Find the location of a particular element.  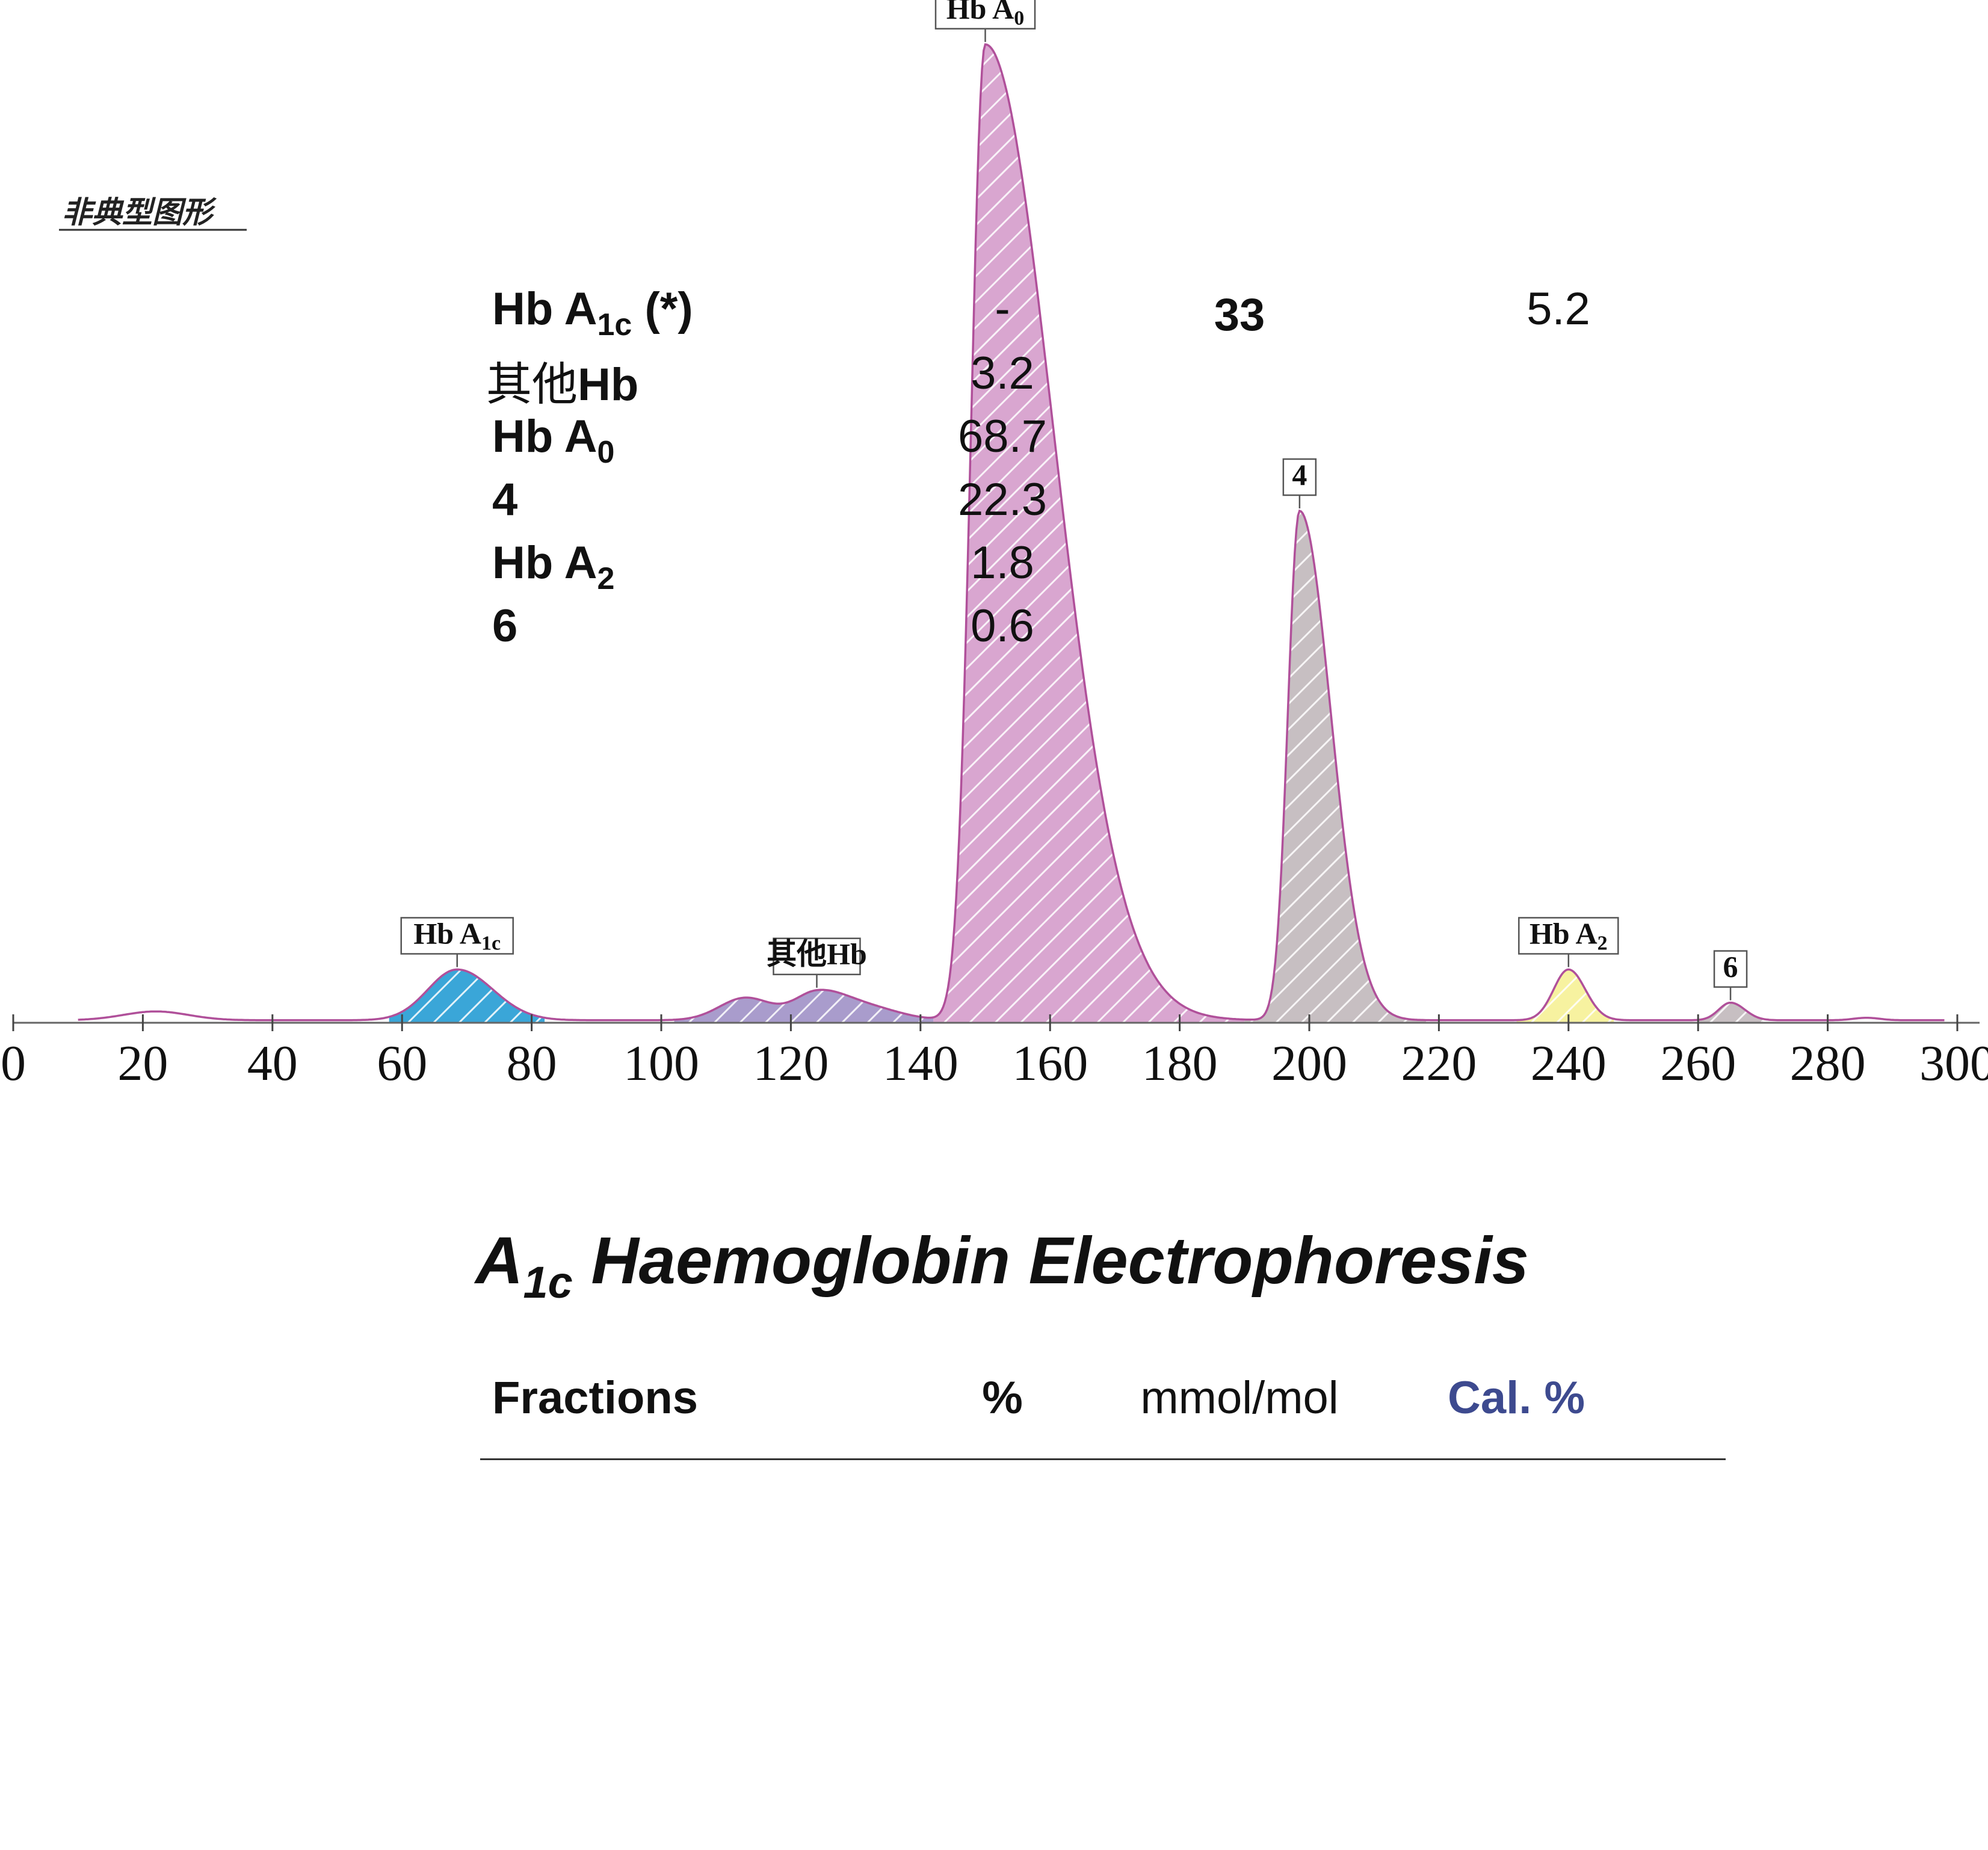

fraction-percent: 0.6 is located at coordinates (1002, 626).